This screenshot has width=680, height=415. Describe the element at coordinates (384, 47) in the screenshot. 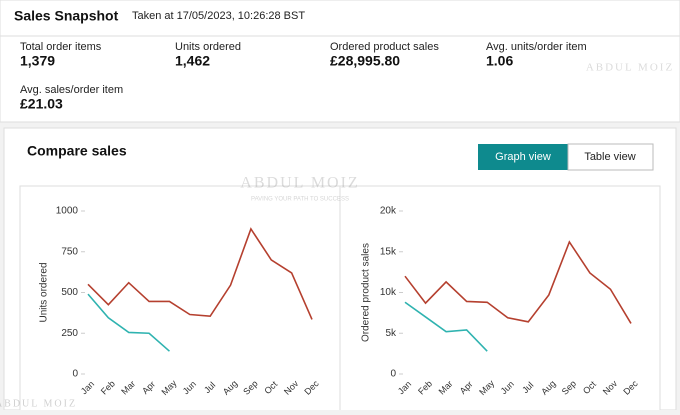

I see `metric-label: Ordered product sales` at that location.